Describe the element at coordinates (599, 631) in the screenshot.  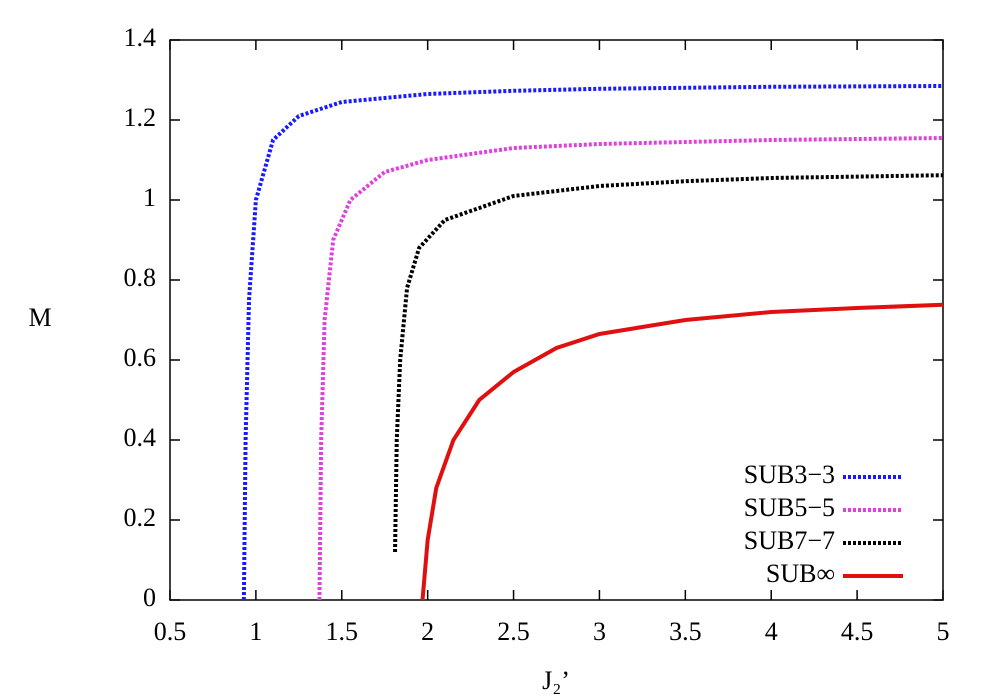
I see `x-tick-label: 3` at that location.